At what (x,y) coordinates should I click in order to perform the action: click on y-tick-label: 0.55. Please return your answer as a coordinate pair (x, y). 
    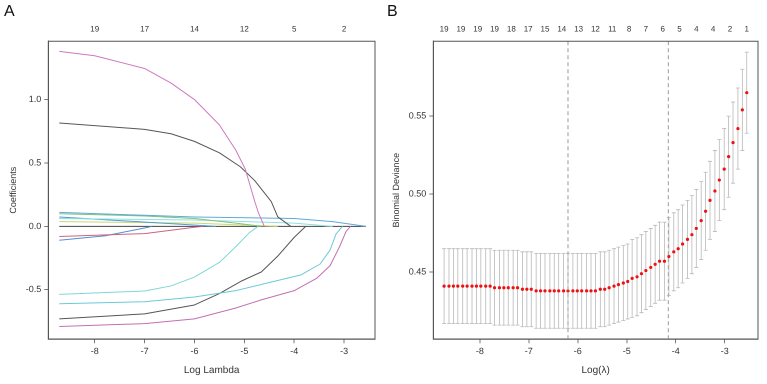
    Looking at the image, I should click on (417, 115).